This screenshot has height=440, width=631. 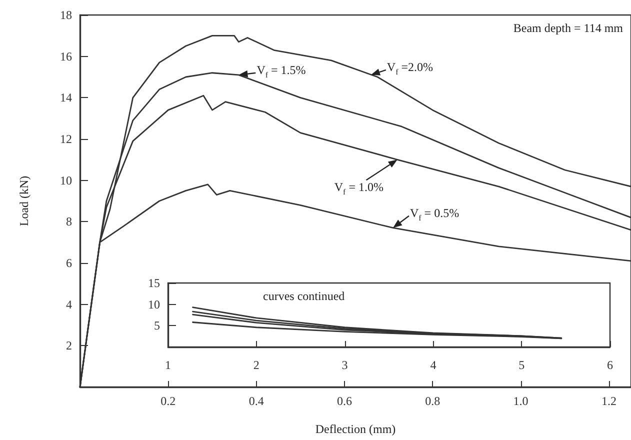 What do you see at coordinates (568, 28) in the screenshot?
I see `annotation: Beam depth = 114 mm` at bounding box center [568, 28].